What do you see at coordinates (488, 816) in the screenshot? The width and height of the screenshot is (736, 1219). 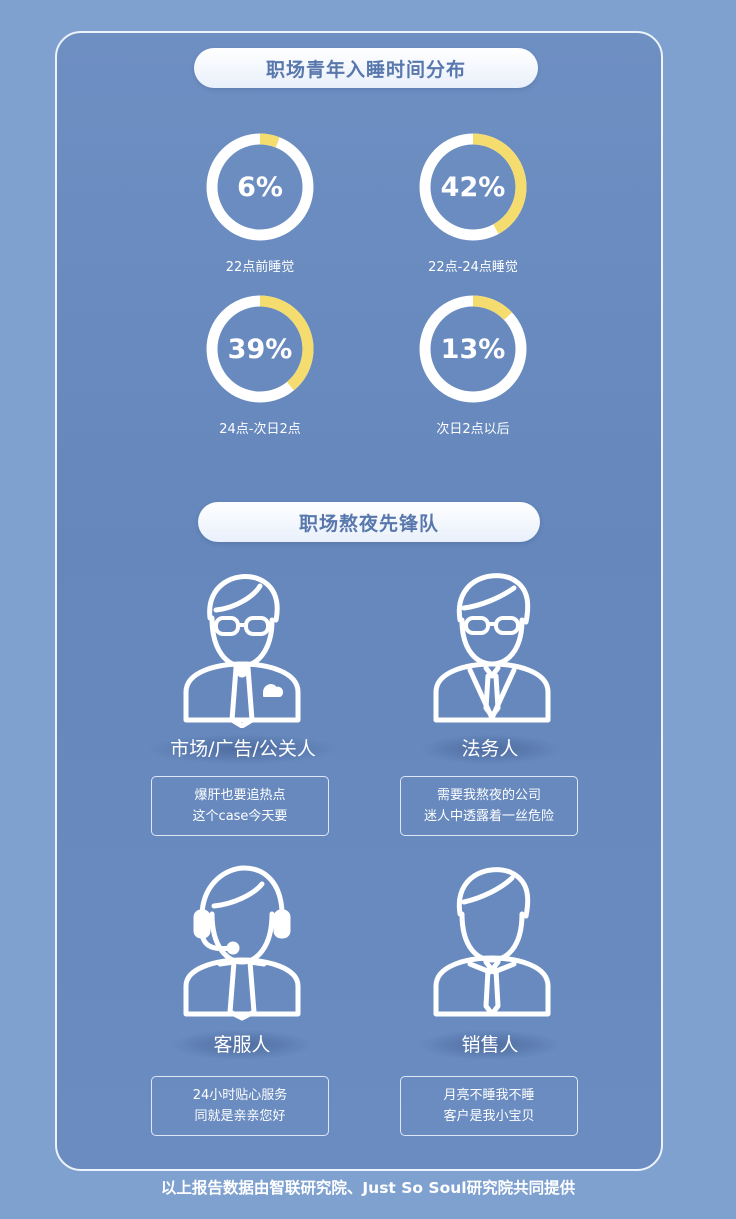 I see `quote-line: 迷人中透露着一丝危险` at bounding box center [488, 816].